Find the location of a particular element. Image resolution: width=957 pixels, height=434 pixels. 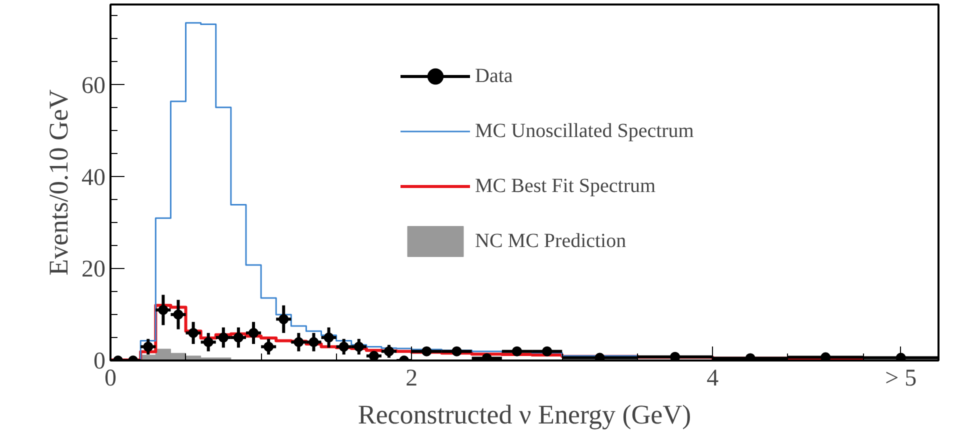

legend-label: MC Best Fit Spectrum is located at coordinates (565, 186).